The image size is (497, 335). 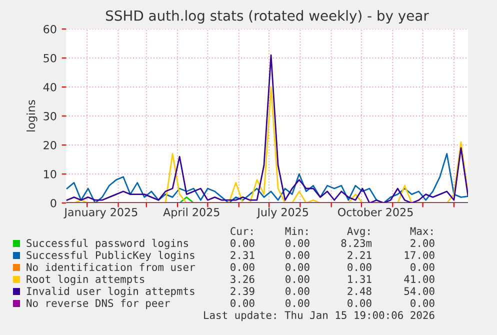 What do you see at coordinates (267, 178) in the screenshot?
I see `line-series` at bounding box center [267, 178].